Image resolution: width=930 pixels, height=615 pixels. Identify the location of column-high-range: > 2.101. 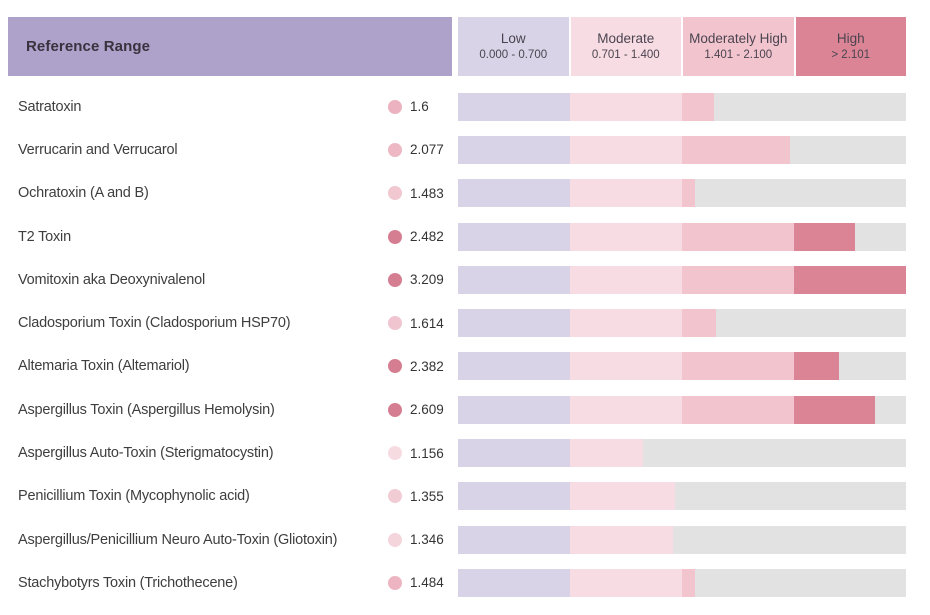
(851, 54).